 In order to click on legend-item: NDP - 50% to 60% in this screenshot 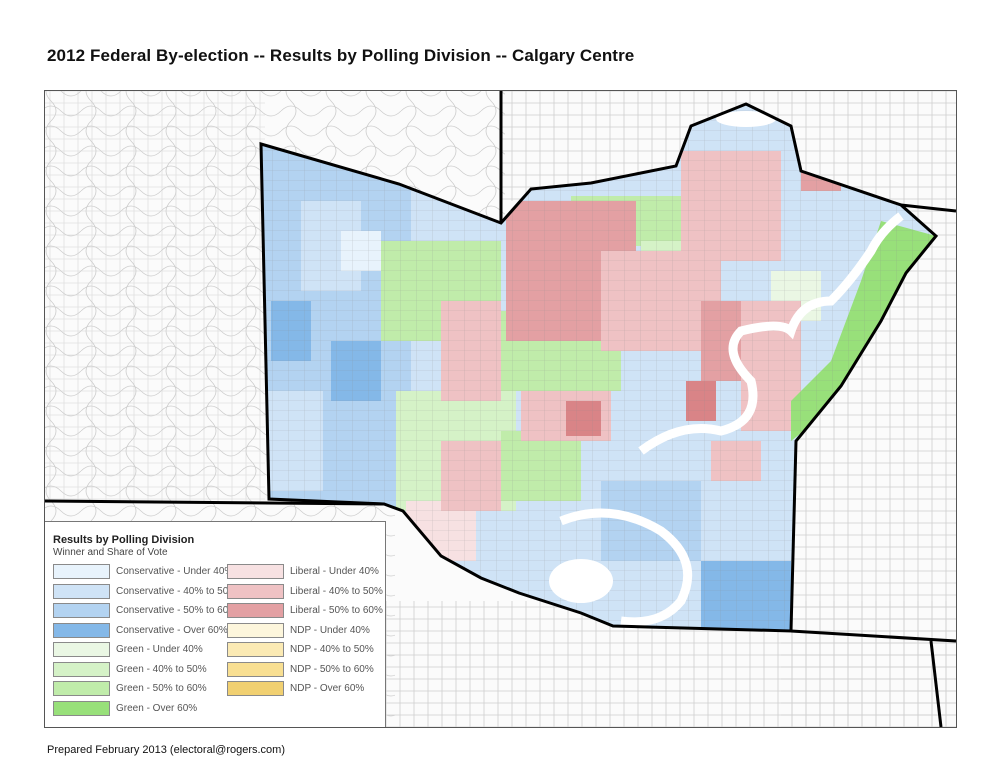, I will do `click(305, 670)`.